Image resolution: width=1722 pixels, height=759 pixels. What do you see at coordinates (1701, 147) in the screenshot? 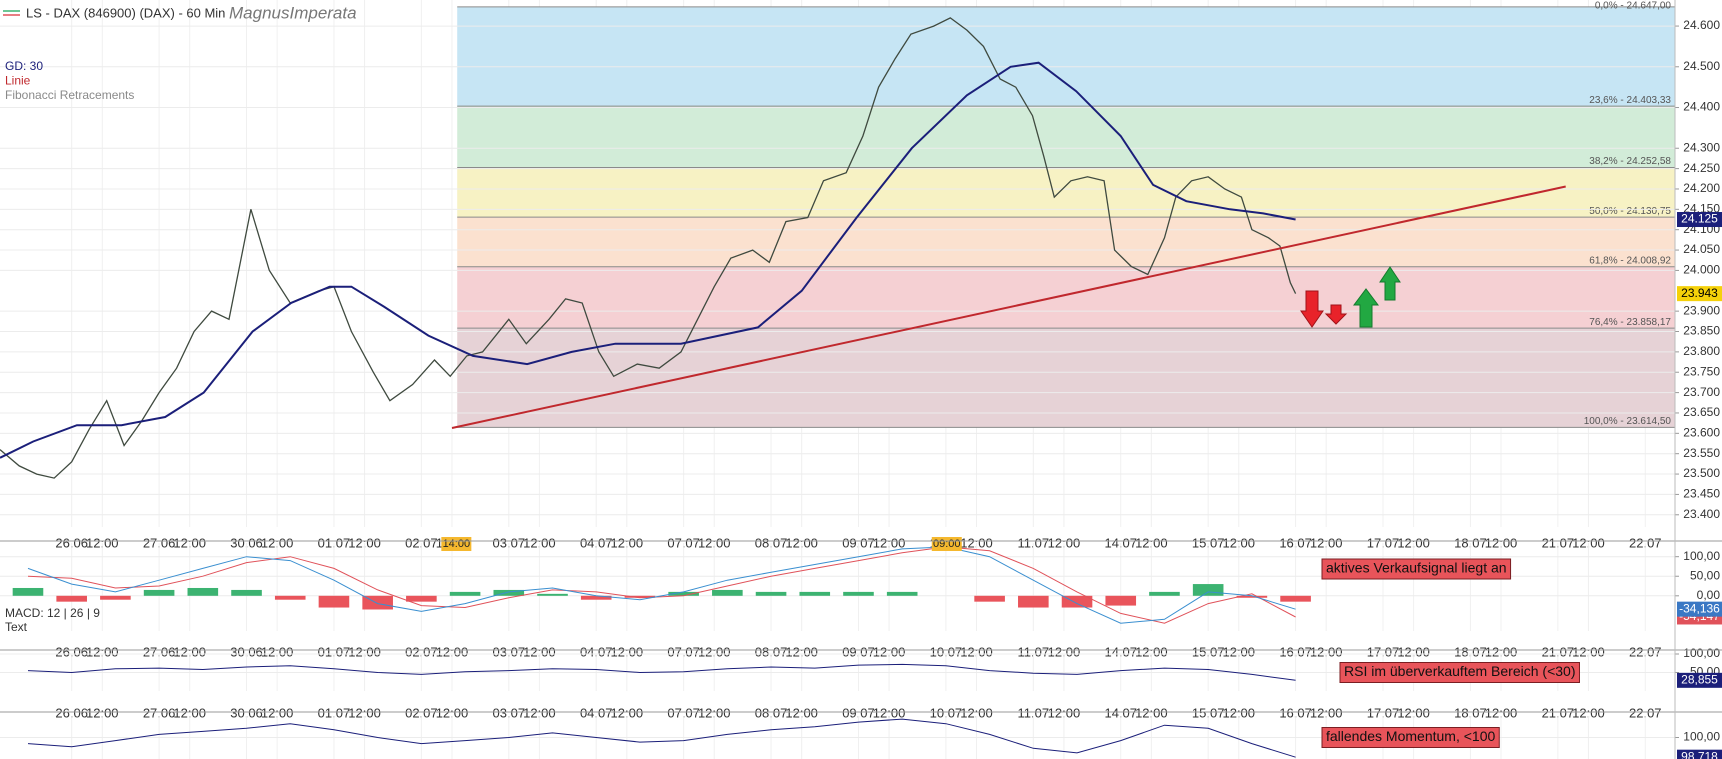
I see `y-tick-label: 24.300` at bounding box center [1701, 147].